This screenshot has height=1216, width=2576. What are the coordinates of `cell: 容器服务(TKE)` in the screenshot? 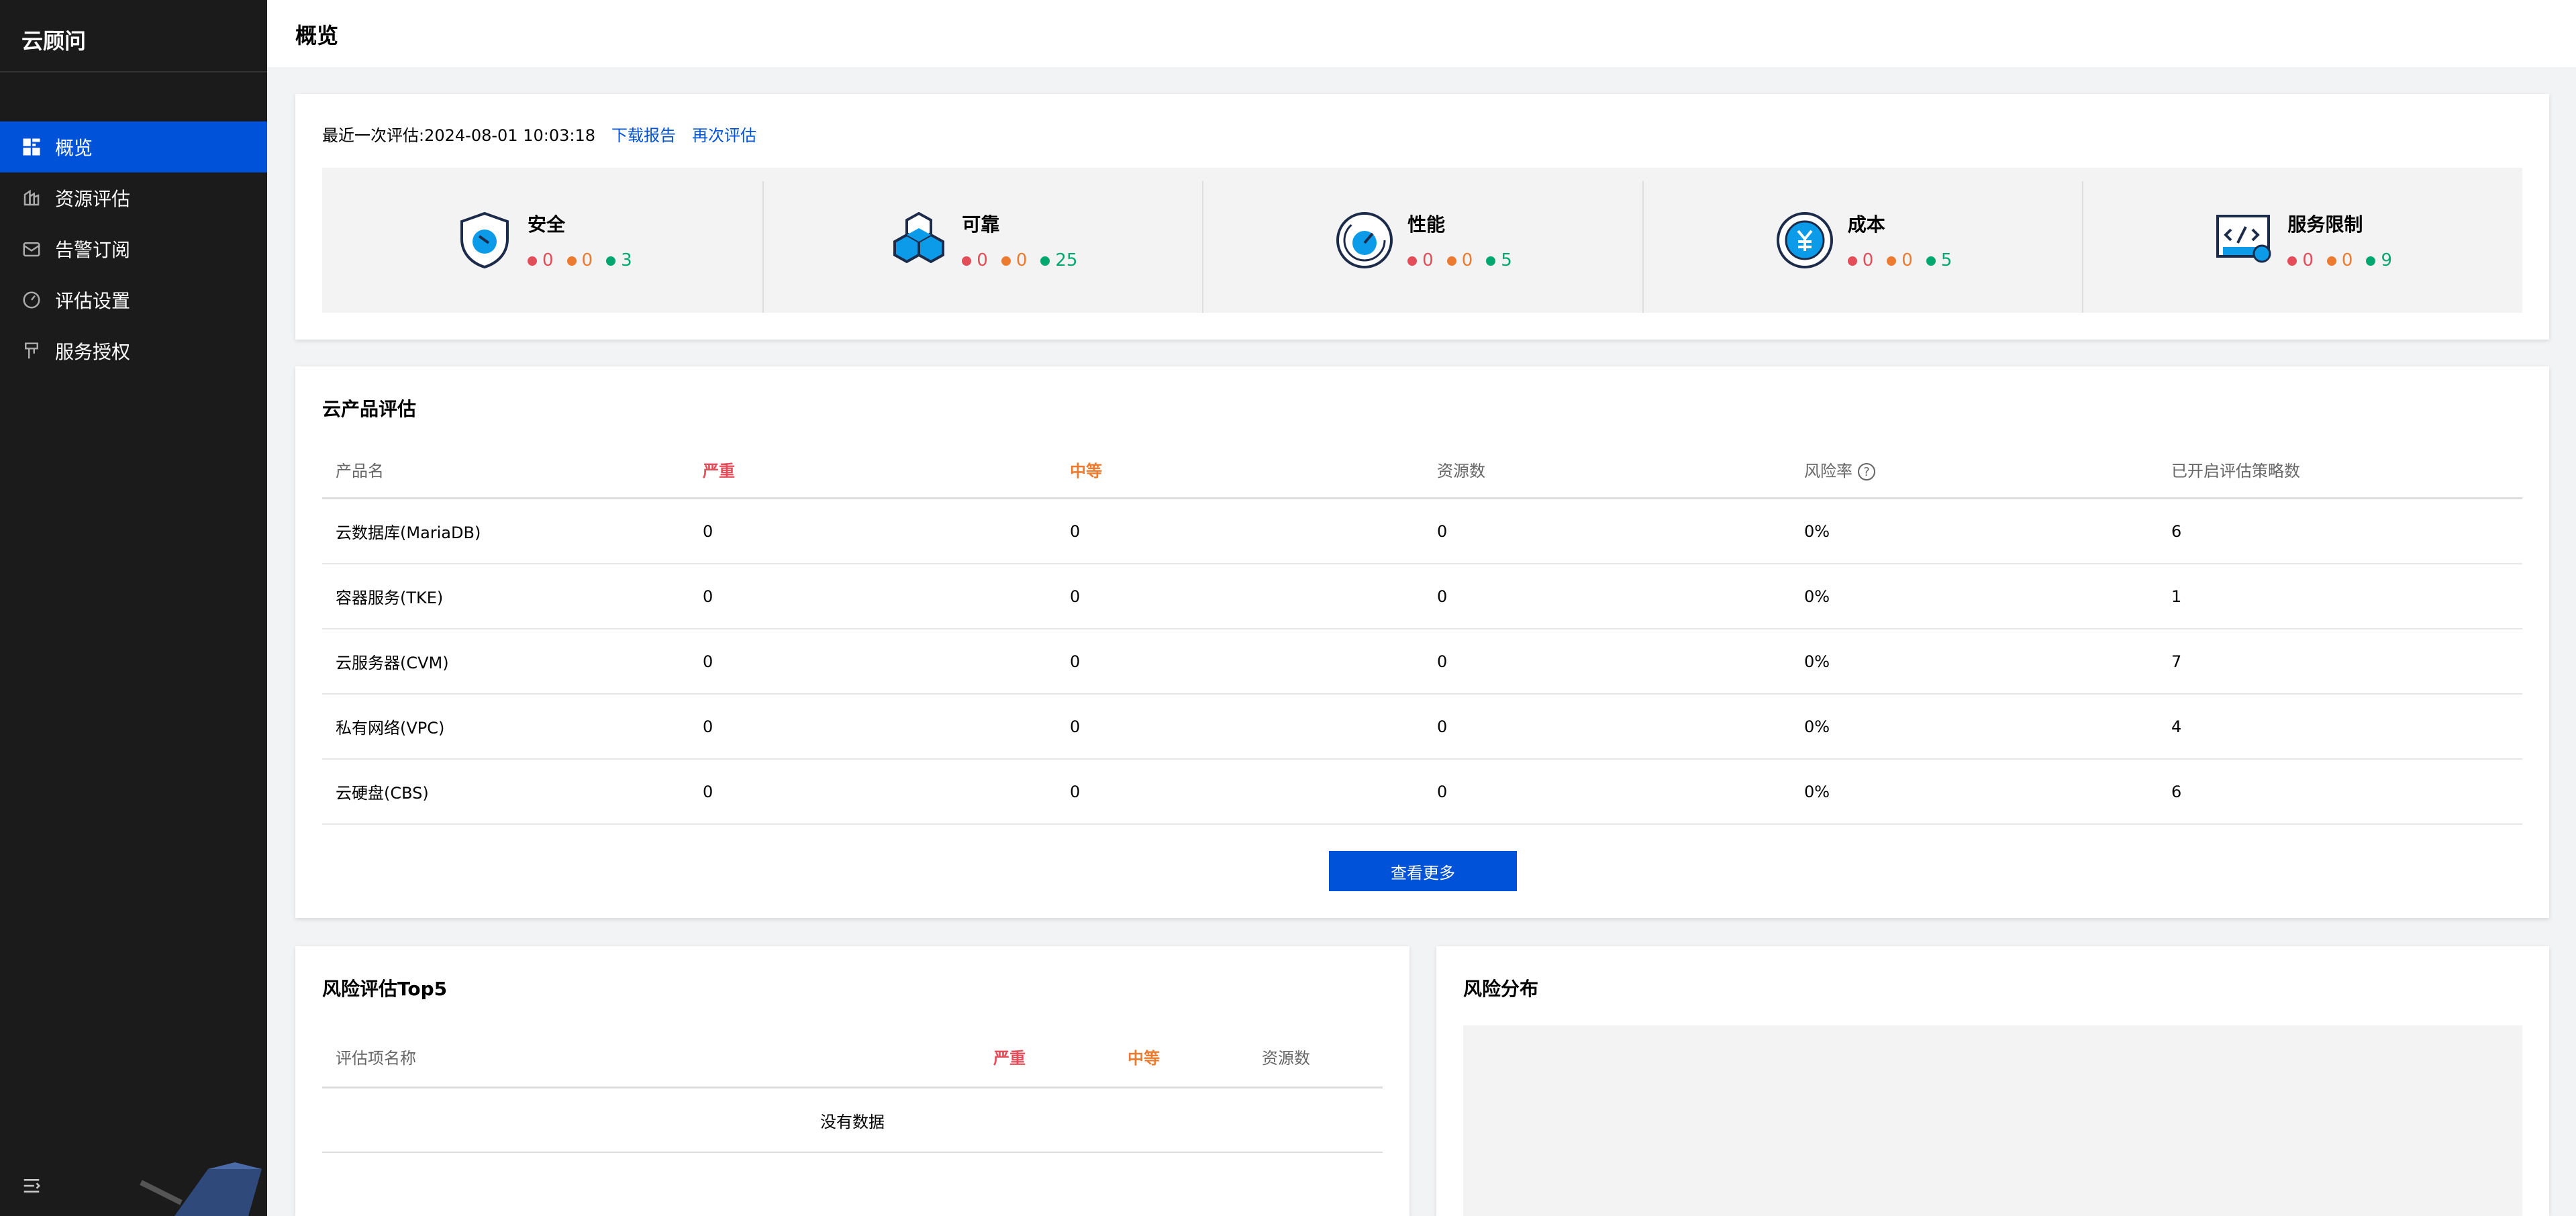 It's located at (390, 598).